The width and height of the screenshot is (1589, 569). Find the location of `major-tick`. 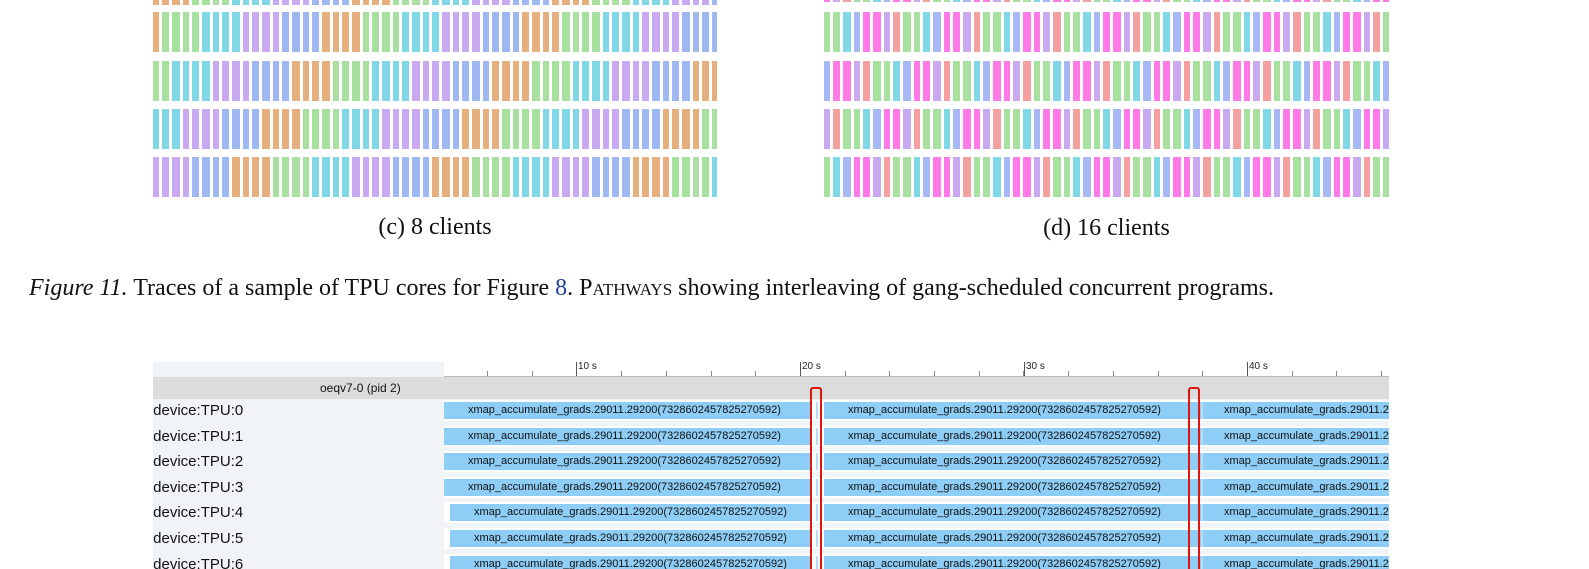

major-tick is located at coordinates (1024, 369).